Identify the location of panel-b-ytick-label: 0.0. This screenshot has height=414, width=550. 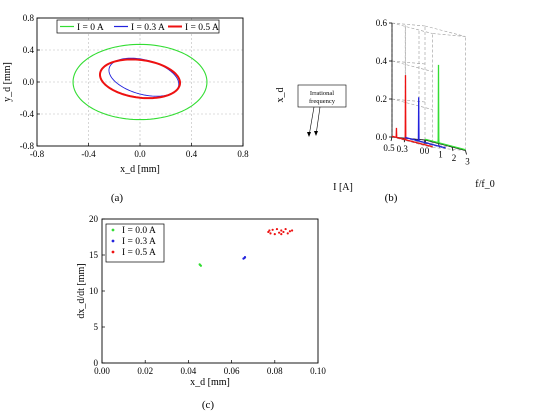
(382, 137).